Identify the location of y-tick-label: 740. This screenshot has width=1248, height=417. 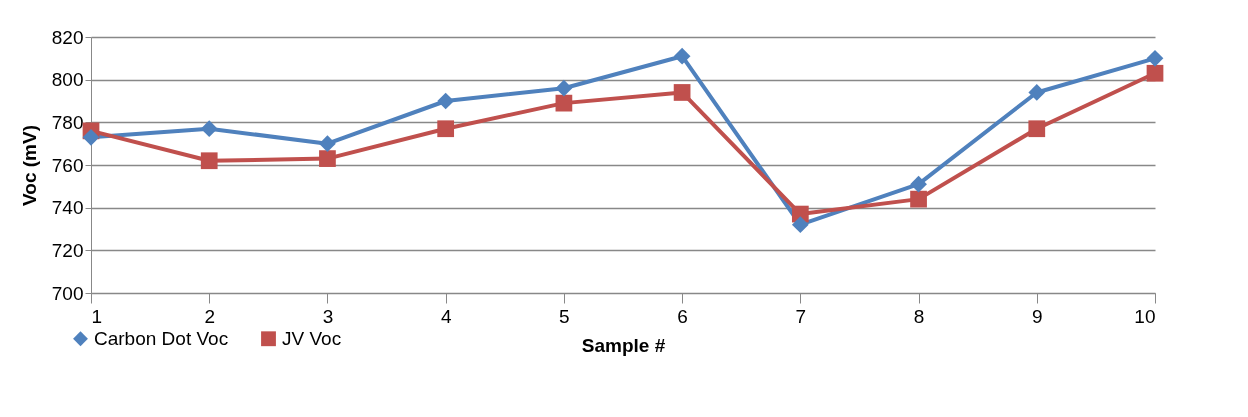
(67, 208).